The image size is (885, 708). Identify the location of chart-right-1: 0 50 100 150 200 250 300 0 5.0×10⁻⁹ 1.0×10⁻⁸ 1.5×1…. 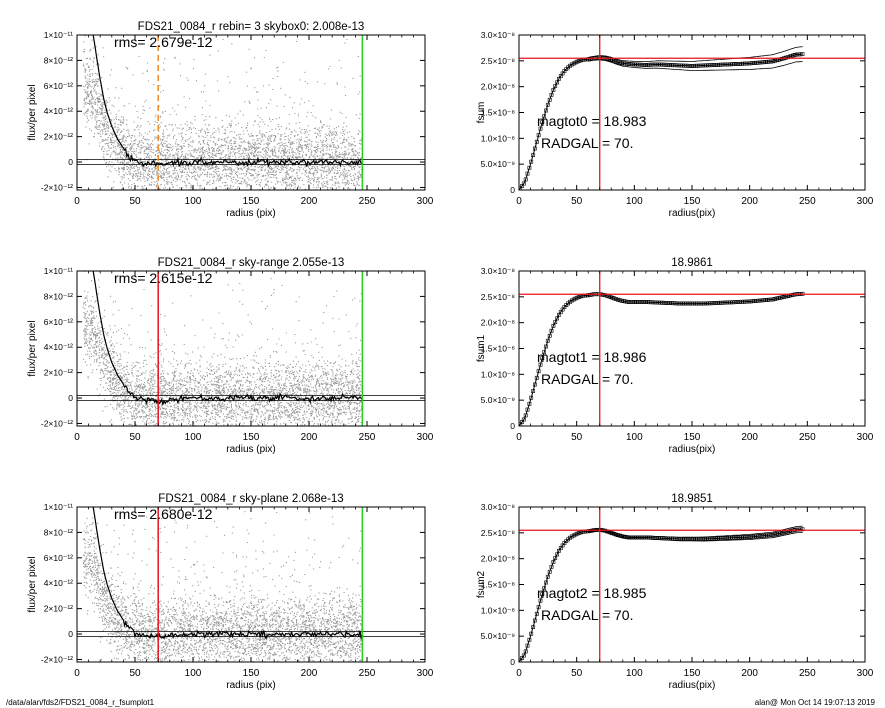
(675, 124).